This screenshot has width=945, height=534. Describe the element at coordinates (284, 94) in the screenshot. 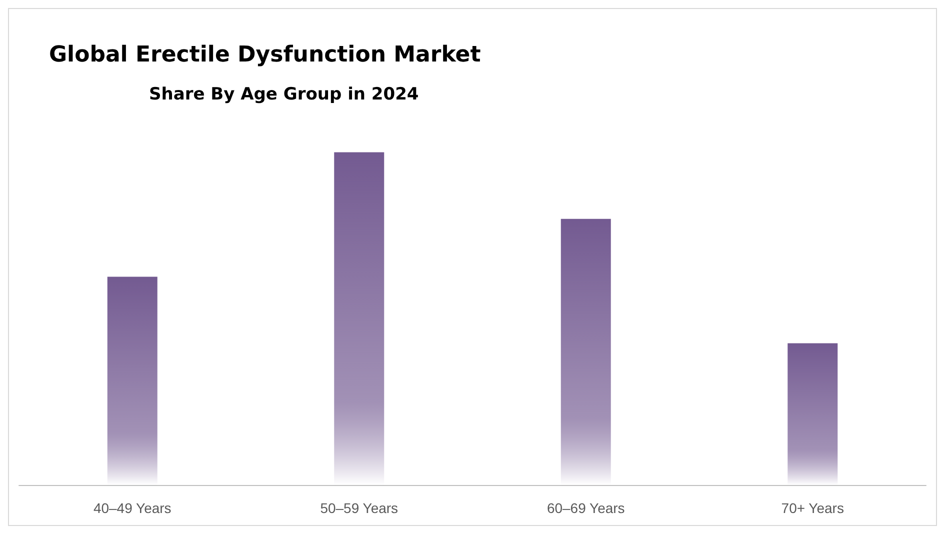

I see `chart-subtitle: Share By Age Group in 2024` at that location.